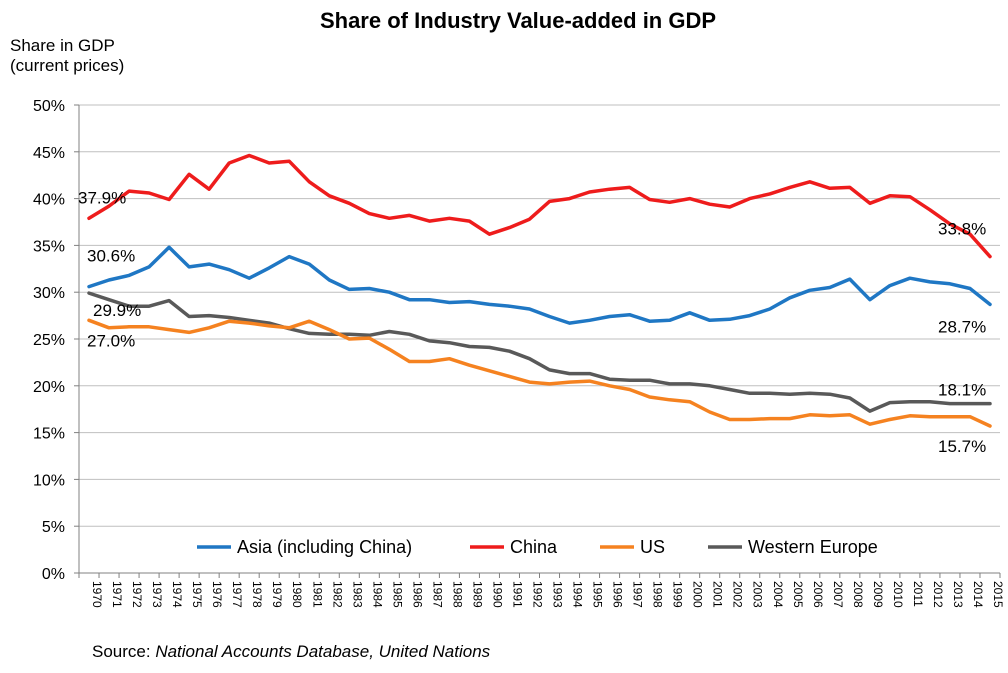 The width and height of the screenshot is (1008, 673). What do you see at coordinates (111, 256) in the screenshot?
I see `data-label: 30.6%` at bounding box center [111, 256].